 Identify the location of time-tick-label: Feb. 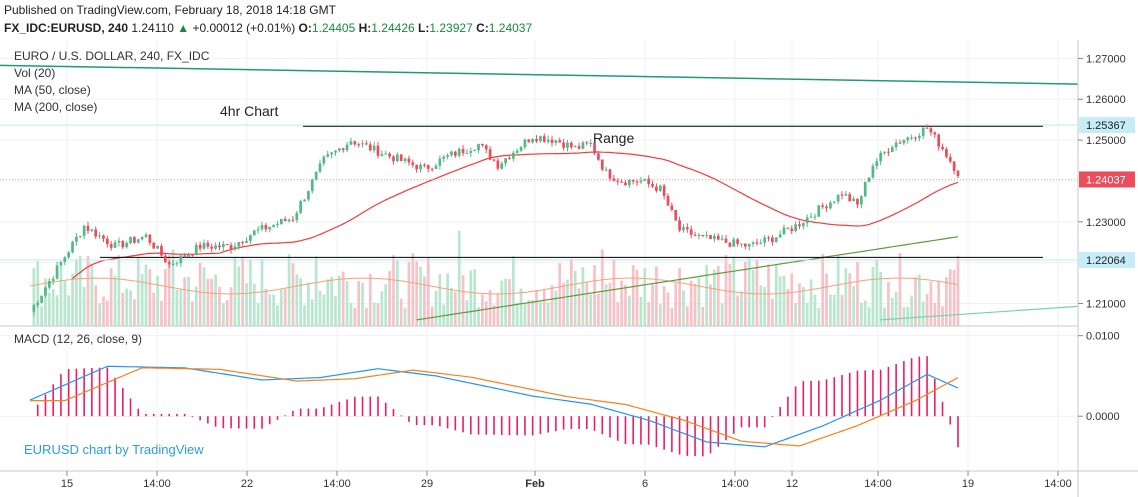
(535, 484).